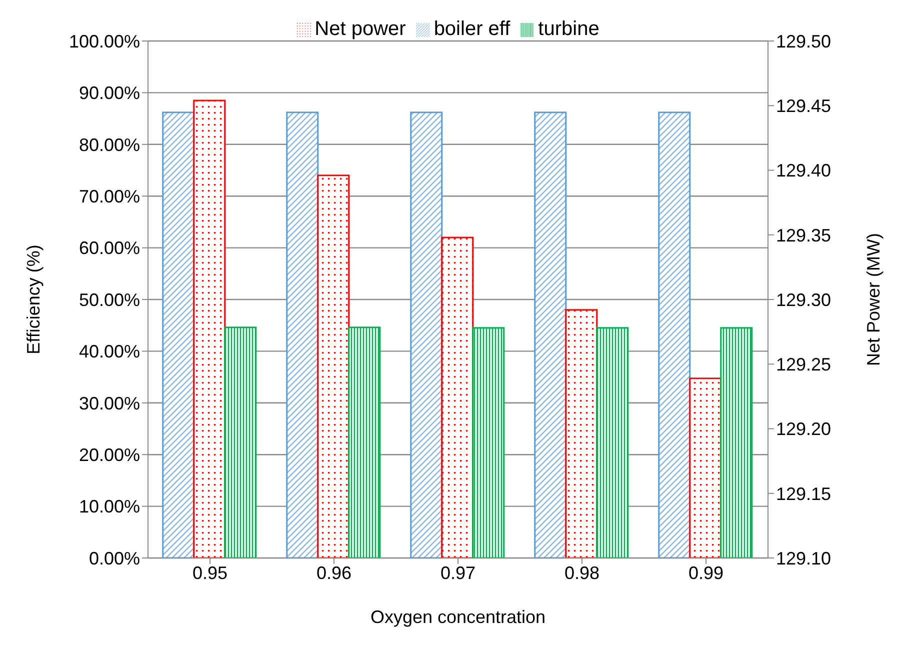 The height and width of the screenshot is (665, 915). I want to click on y2-tick-label: 129.35, so click(804, 235).